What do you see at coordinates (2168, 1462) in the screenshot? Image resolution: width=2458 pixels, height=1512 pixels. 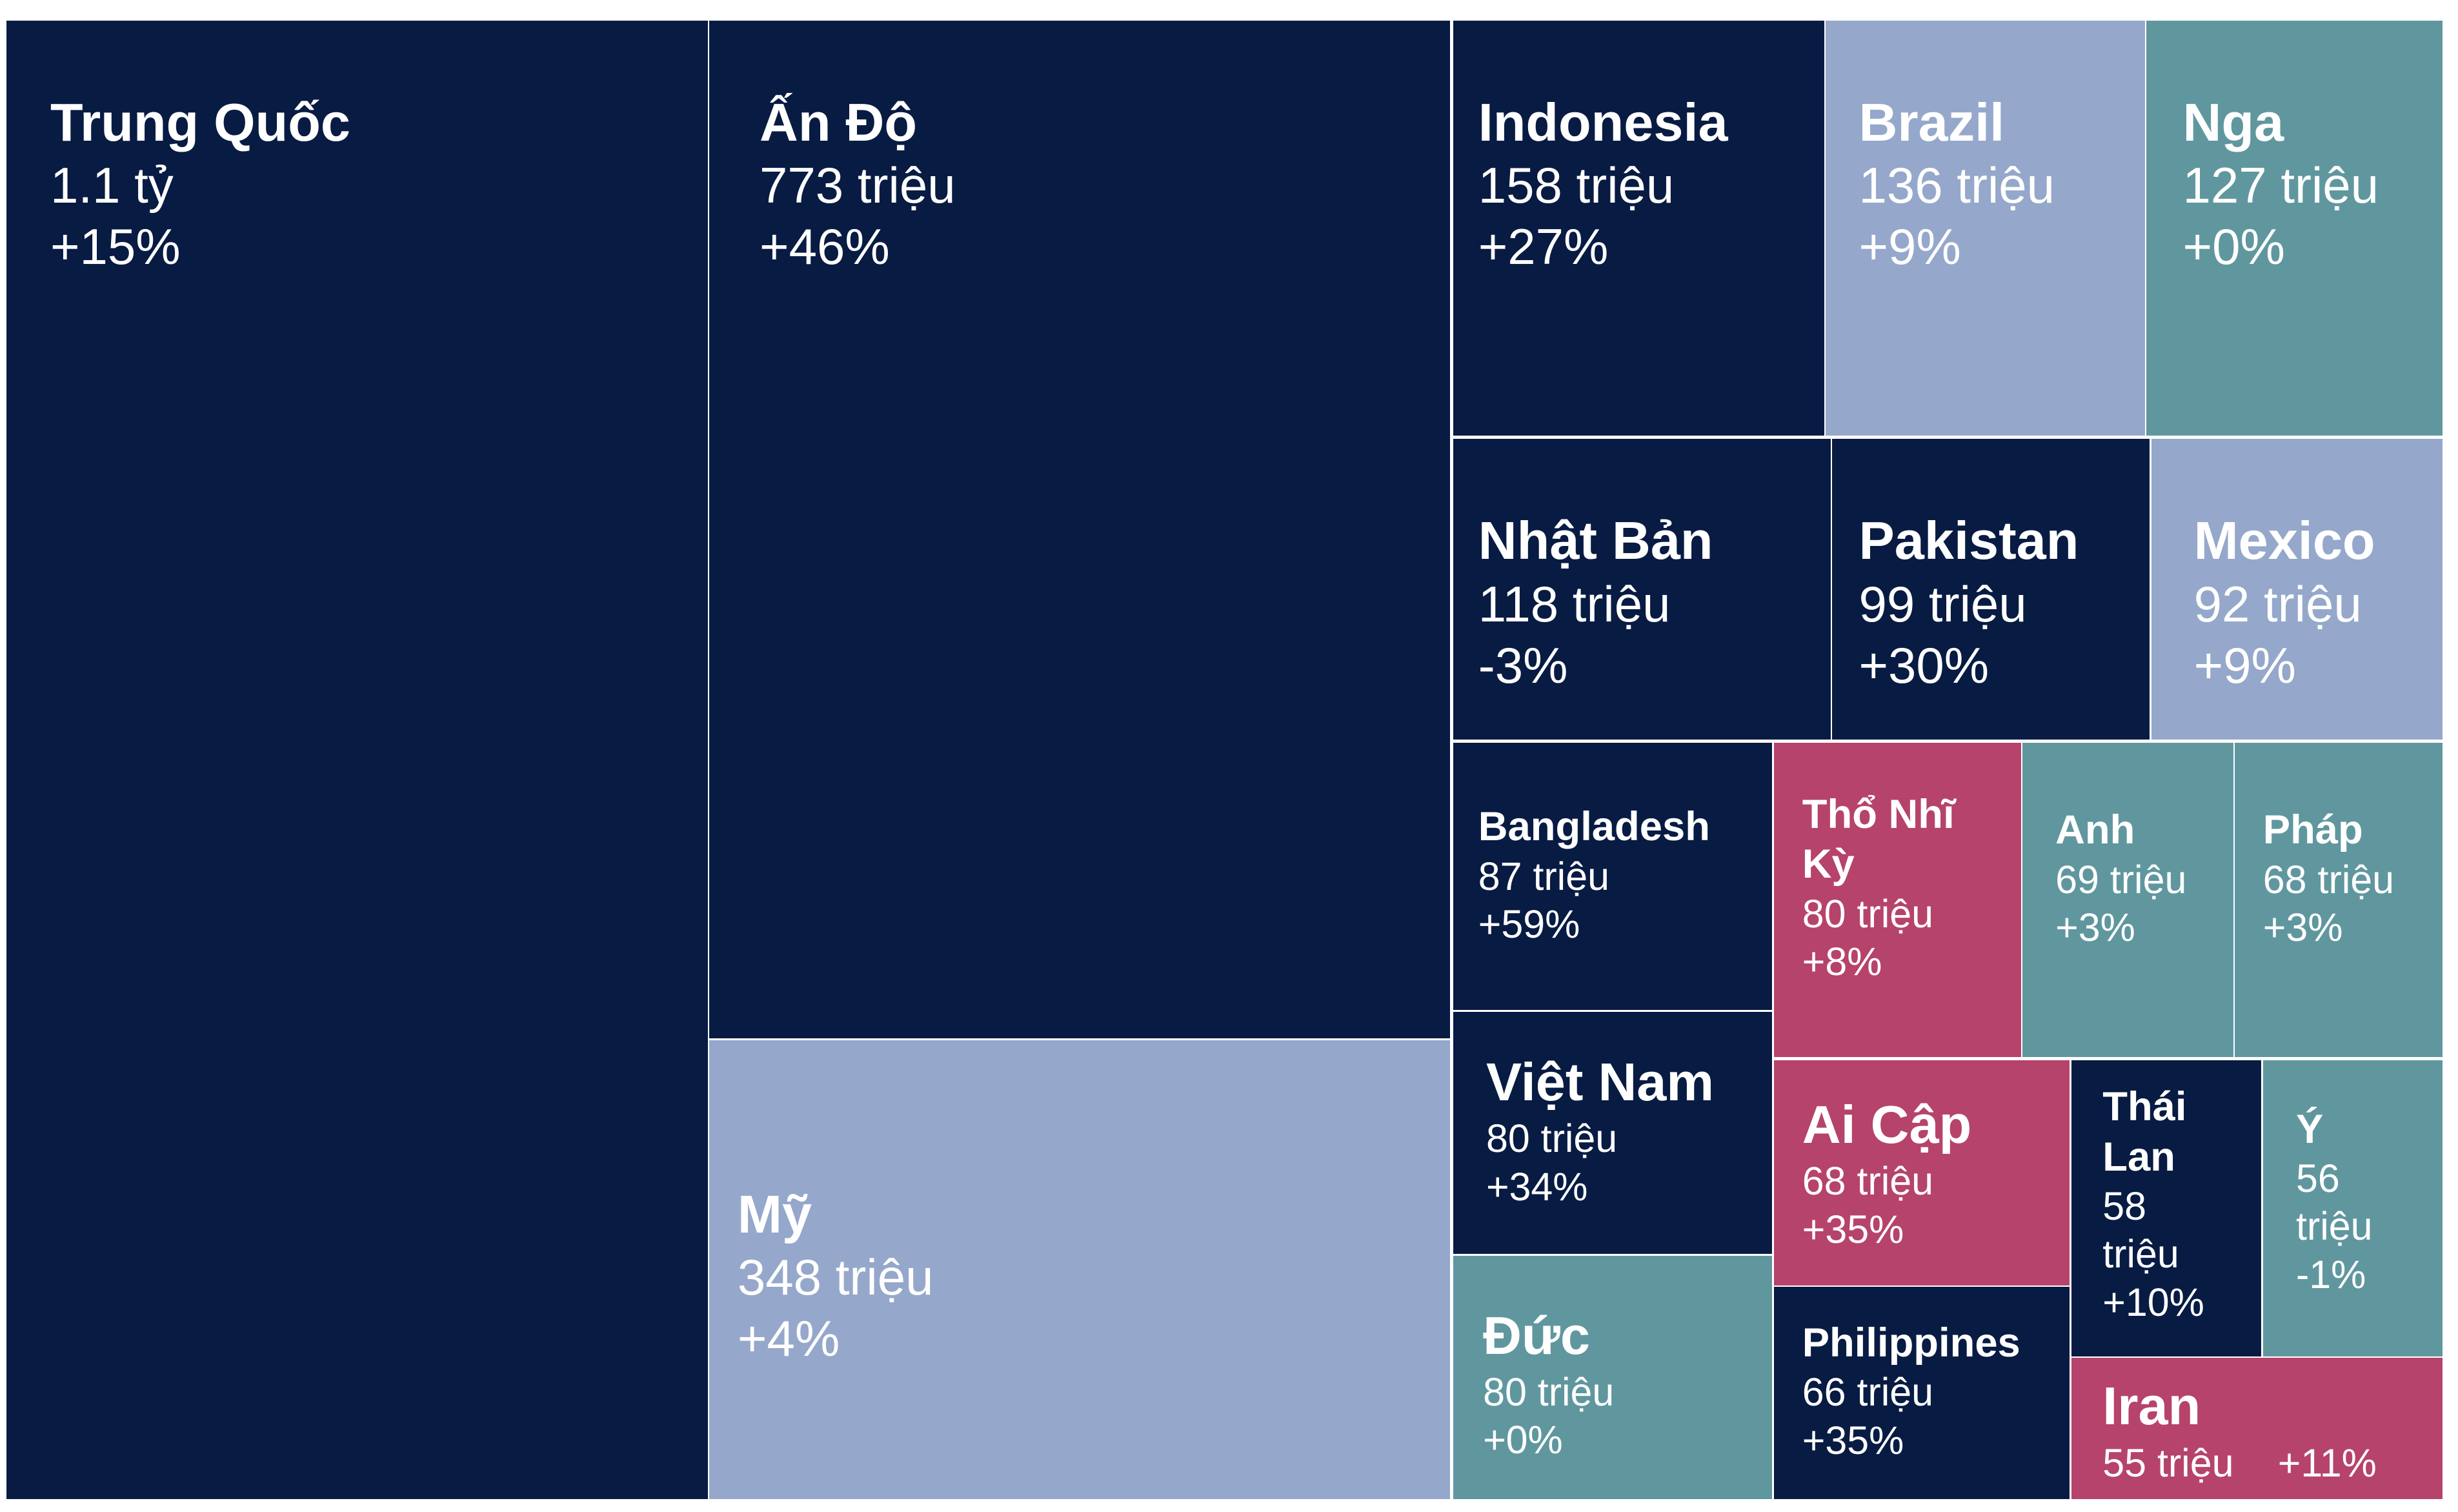 I see `cell-label-value: 55 triệu` at bounding box center [2168, 1462].